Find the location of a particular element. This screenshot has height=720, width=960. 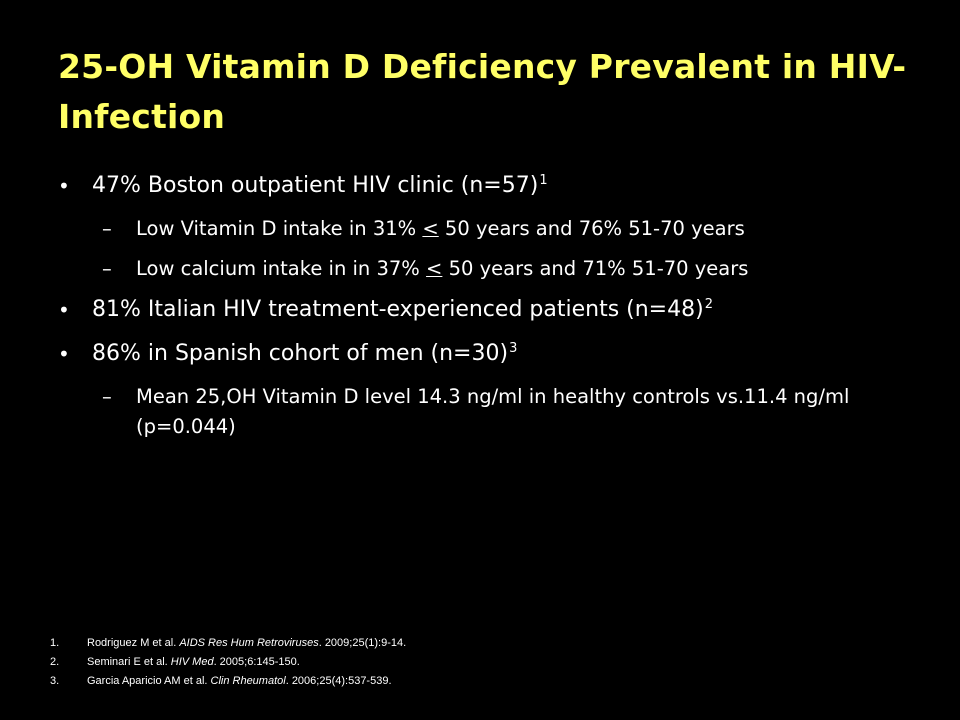

reference-journal: AIDS Res Hum Retroviruses is located at coordinates (249, 643).